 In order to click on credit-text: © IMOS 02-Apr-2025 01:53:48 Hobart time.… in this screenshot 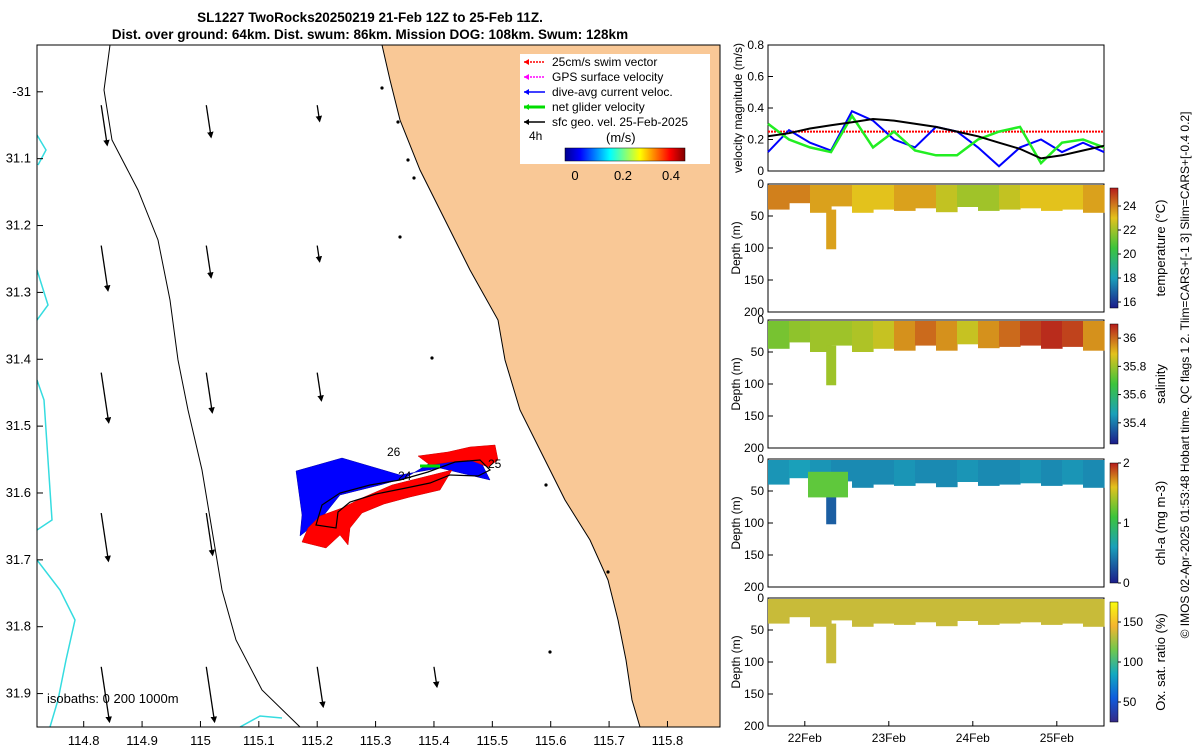, I will do `click(1185, 375)`.